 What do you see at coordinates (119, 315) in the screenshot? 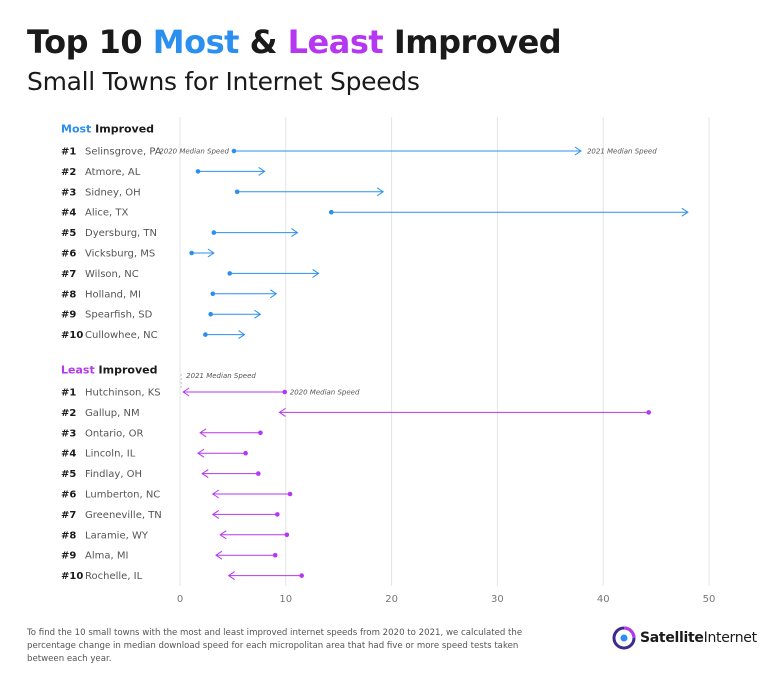
I see `row-town-name: Spearfish, SD` at bounding box center [119, 315].